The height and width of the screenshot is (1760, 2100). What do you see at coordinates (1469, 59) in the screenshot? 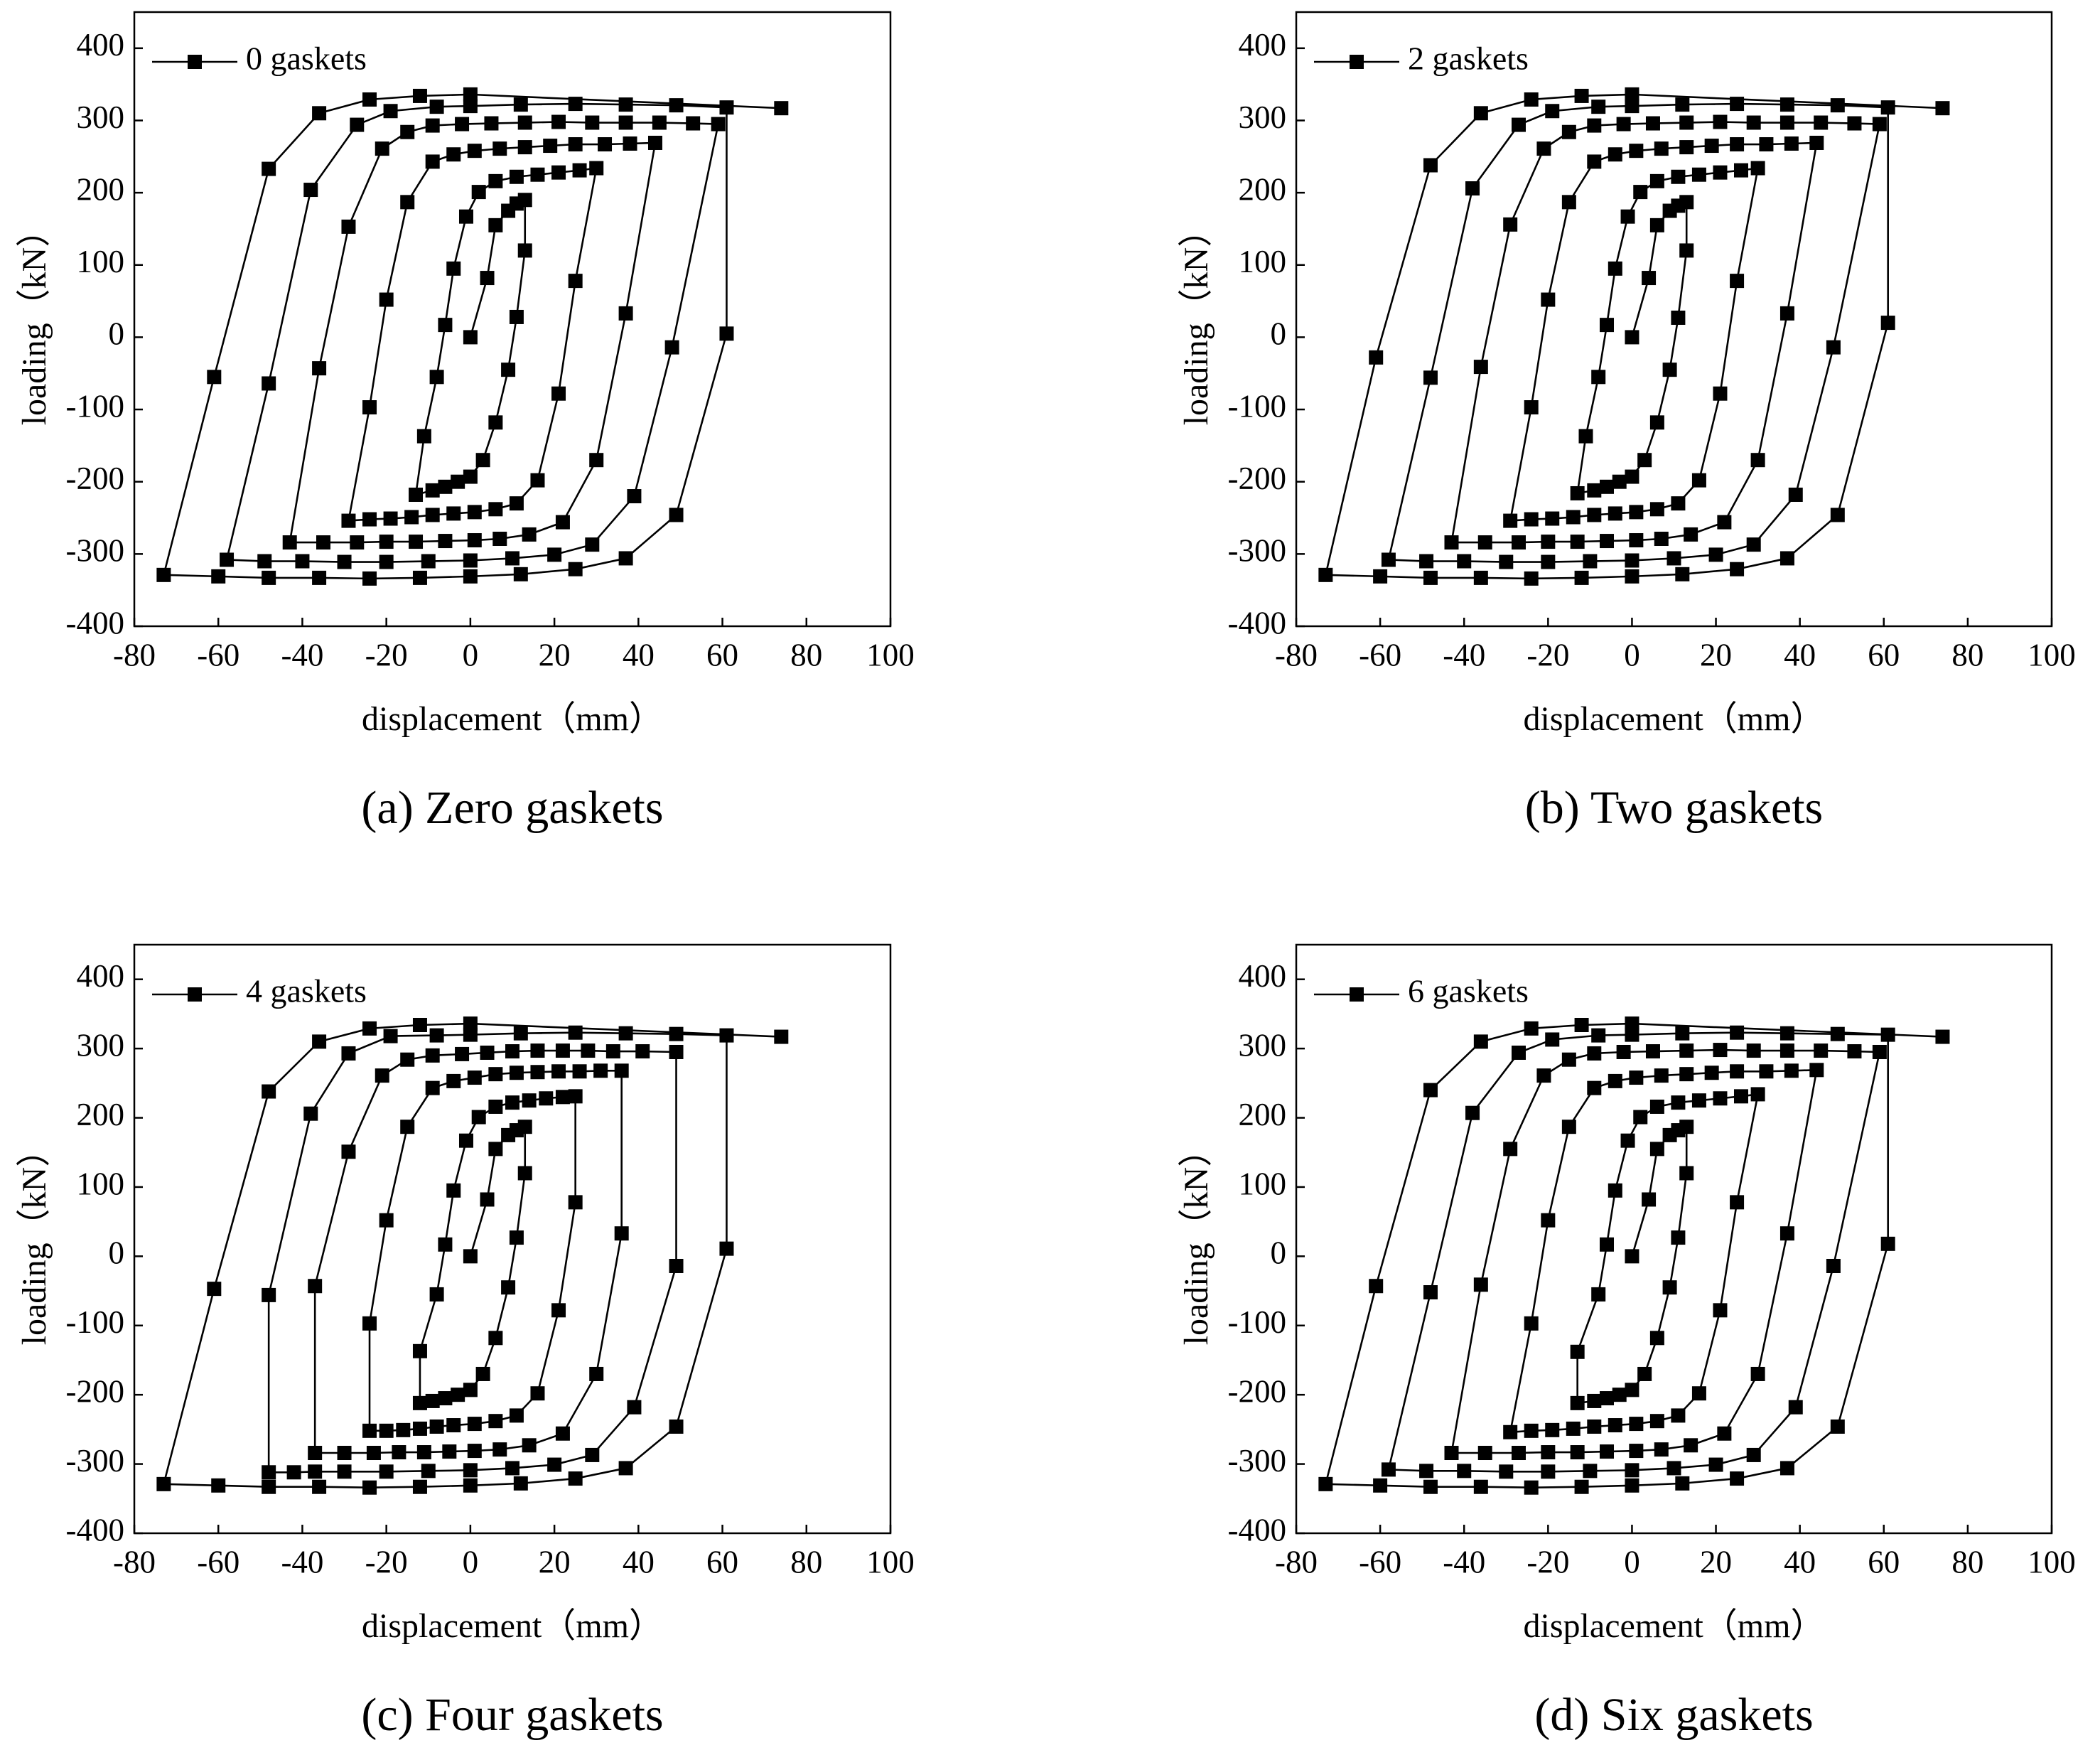
I see `legend-label: 2 gaskets` at bounding box center [1469, 59].